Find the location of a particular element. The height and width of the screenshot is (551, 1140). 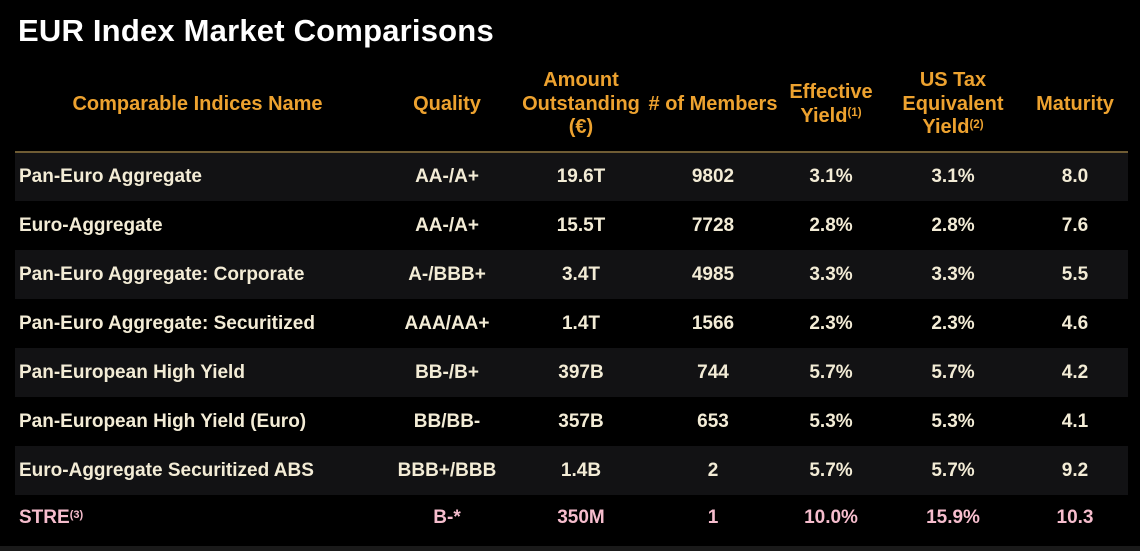

cell-maturity: 9.2 is located at coordinates (1075, 470).